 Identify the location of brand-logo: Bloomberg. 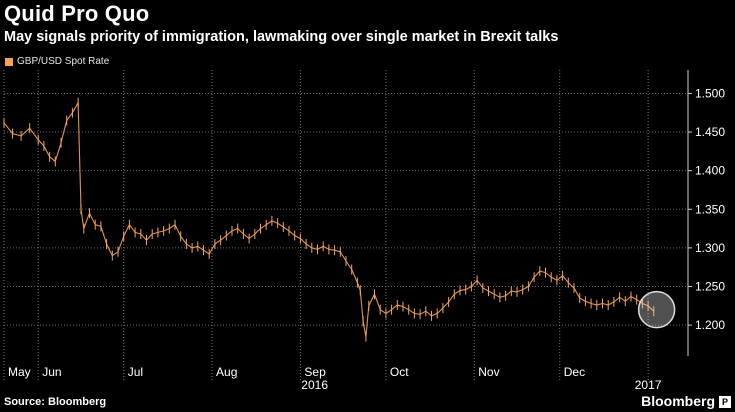
(678, 401).